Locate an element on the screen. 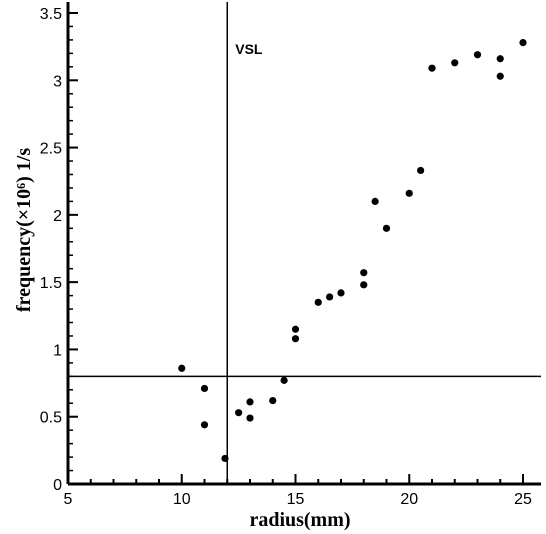 This screenshot has height=534, width=546. y-tick-label: 2 is located at coordinates (57, 216).